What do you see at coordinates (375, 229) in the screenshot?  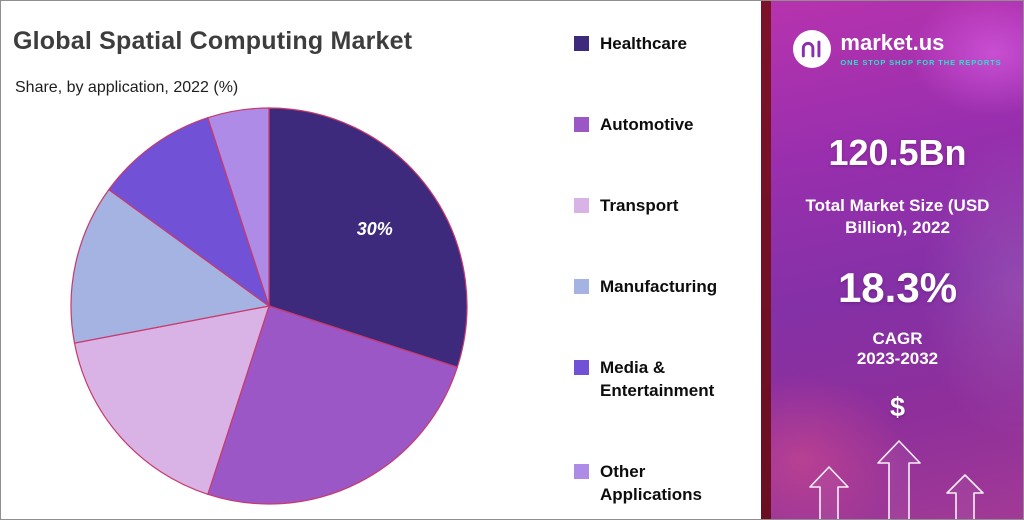 I see `pie-slice-label: 30%` at bounding box center [375, 229].